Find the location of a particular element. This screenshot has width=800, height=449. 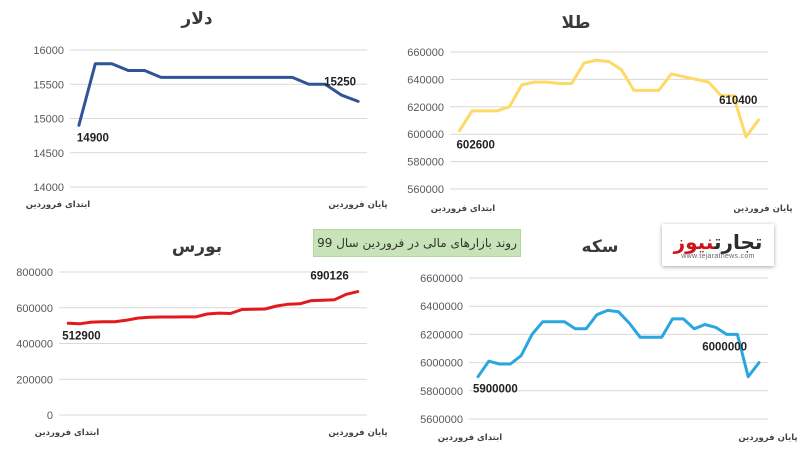

bourse-x-end-label: پایان فروردین is located at coordinates (357, 433).